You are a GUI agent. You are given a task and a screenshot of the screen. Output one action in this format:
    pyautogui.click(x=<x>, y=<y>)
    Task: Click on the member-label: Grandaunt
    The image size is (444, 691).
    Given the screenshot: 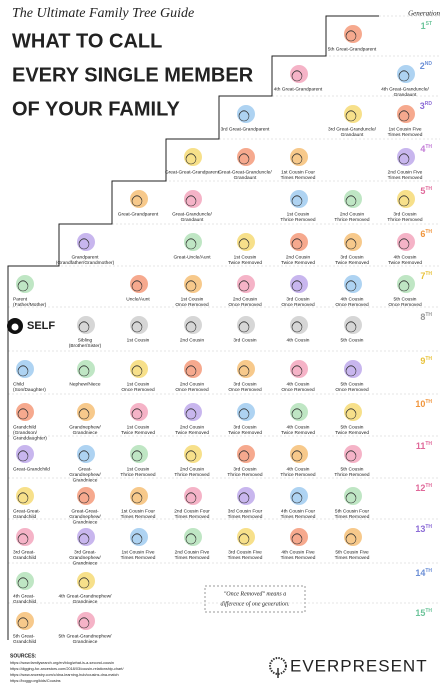 What is the action you would take?
    pyautogui.click(x=192, y=220)
    